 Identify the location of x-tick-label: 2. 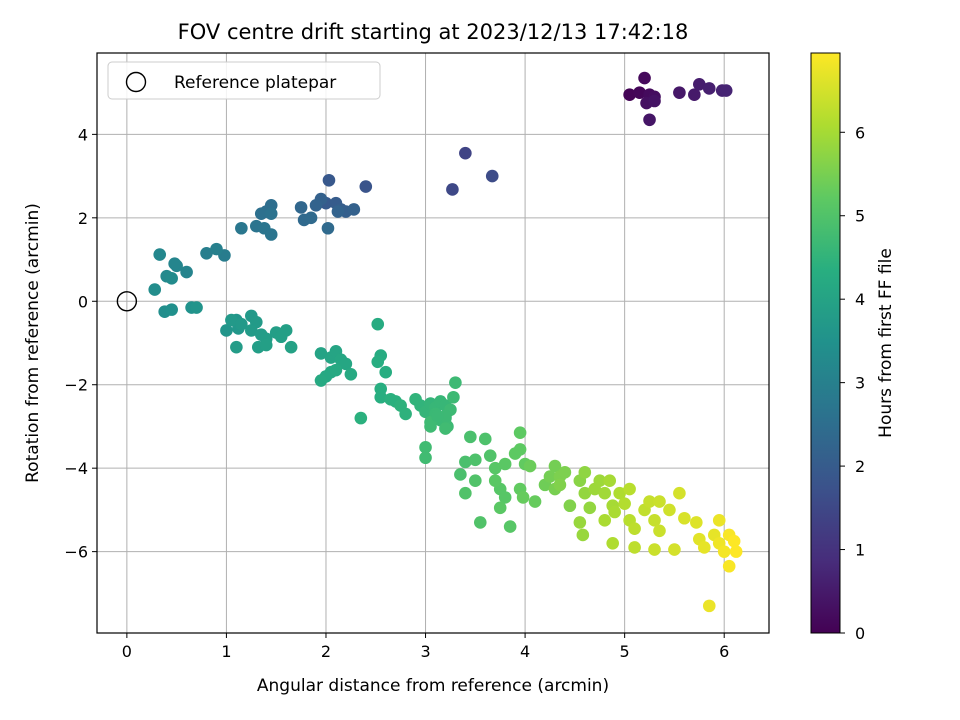
(326, 651).